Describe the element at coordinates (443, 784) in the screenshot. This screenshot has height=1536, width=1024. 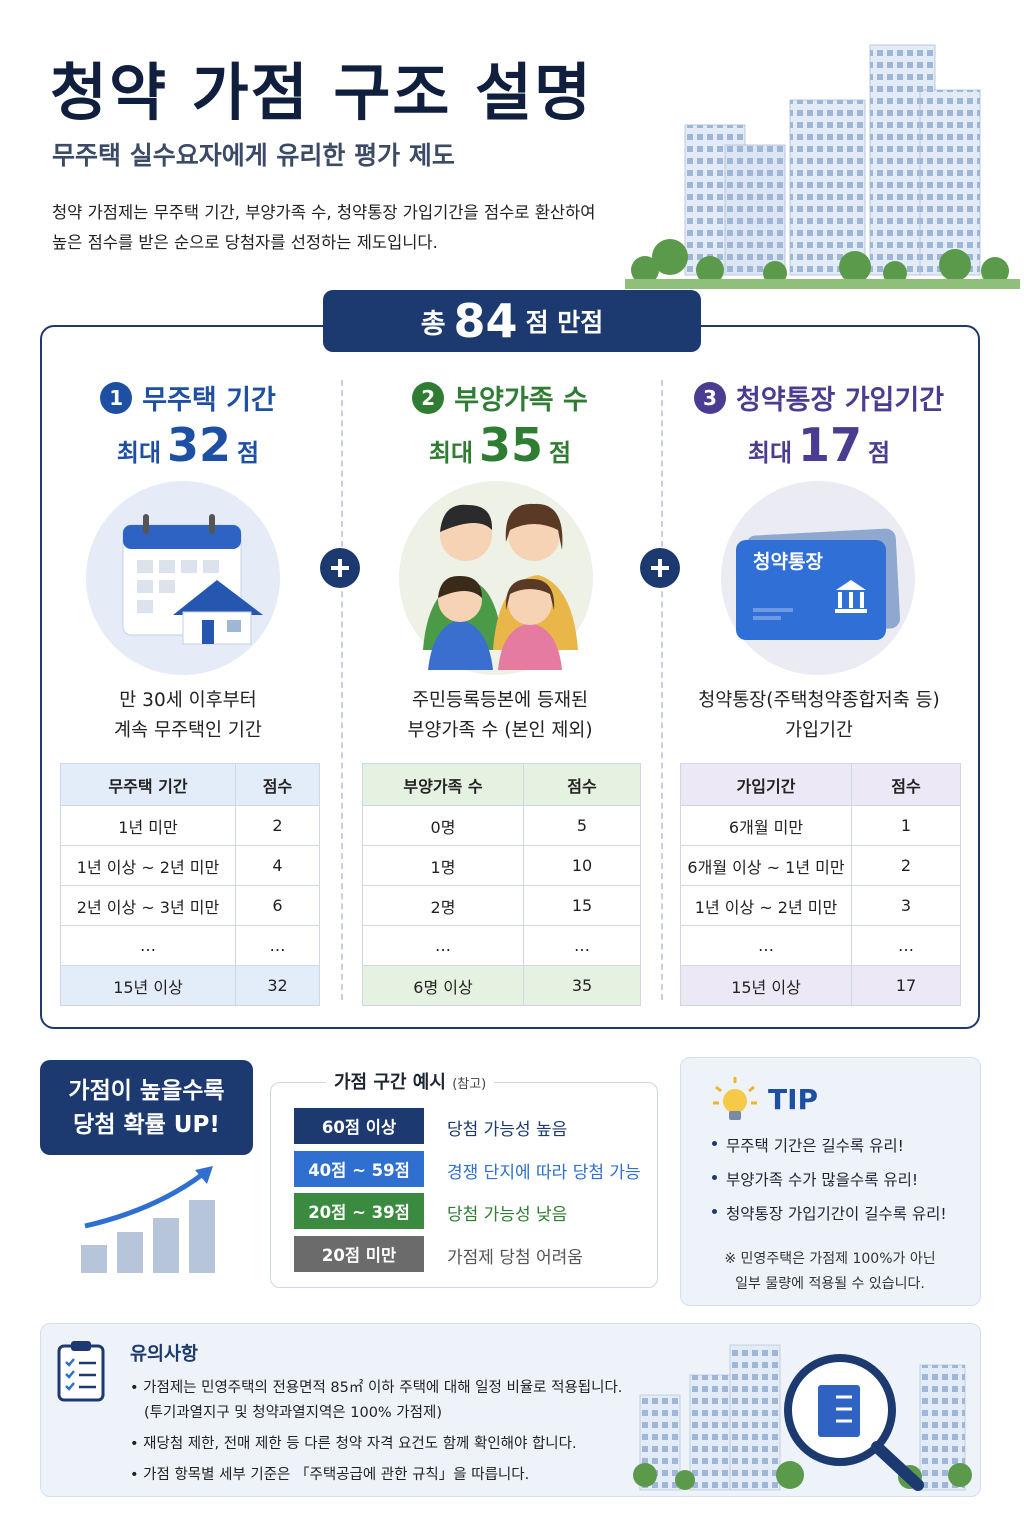
I see `header-cell: 부양가족 수` at that location.